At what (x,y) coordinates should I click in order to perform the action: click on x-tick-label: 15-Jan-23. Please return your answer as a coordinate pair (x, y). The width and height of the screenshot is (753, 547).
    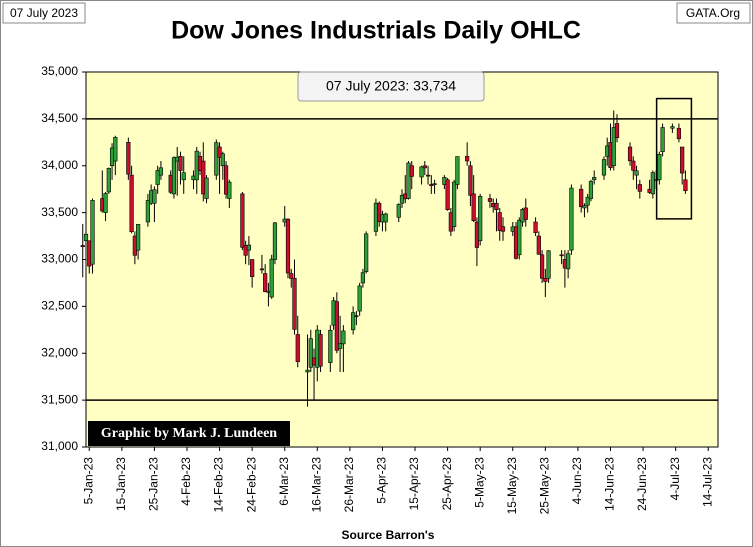
    Looking at the image, I should click on (121, 484).